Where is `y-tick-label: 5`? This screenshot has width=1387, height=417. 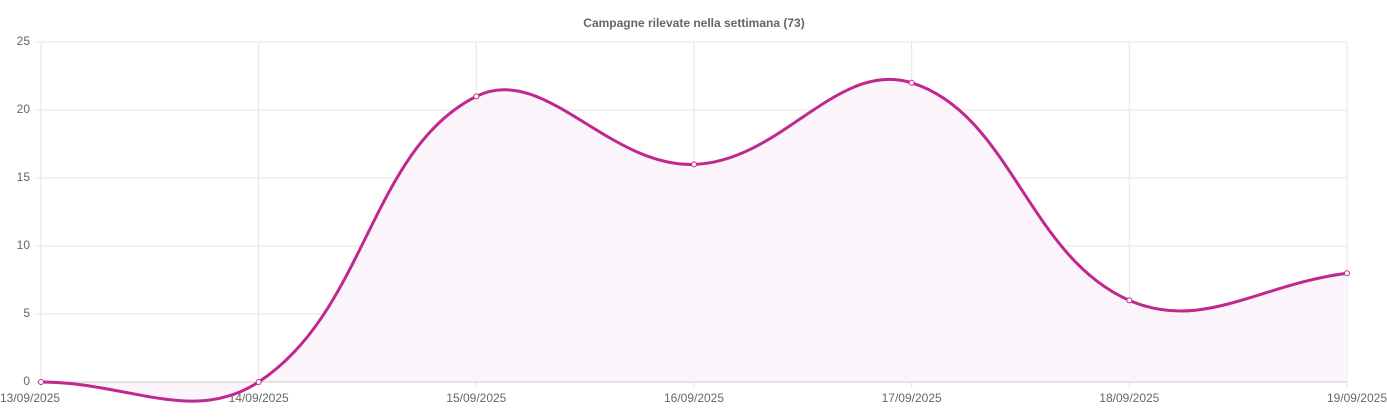 y-tick-label: 5 is located at coordinates (26, 313).